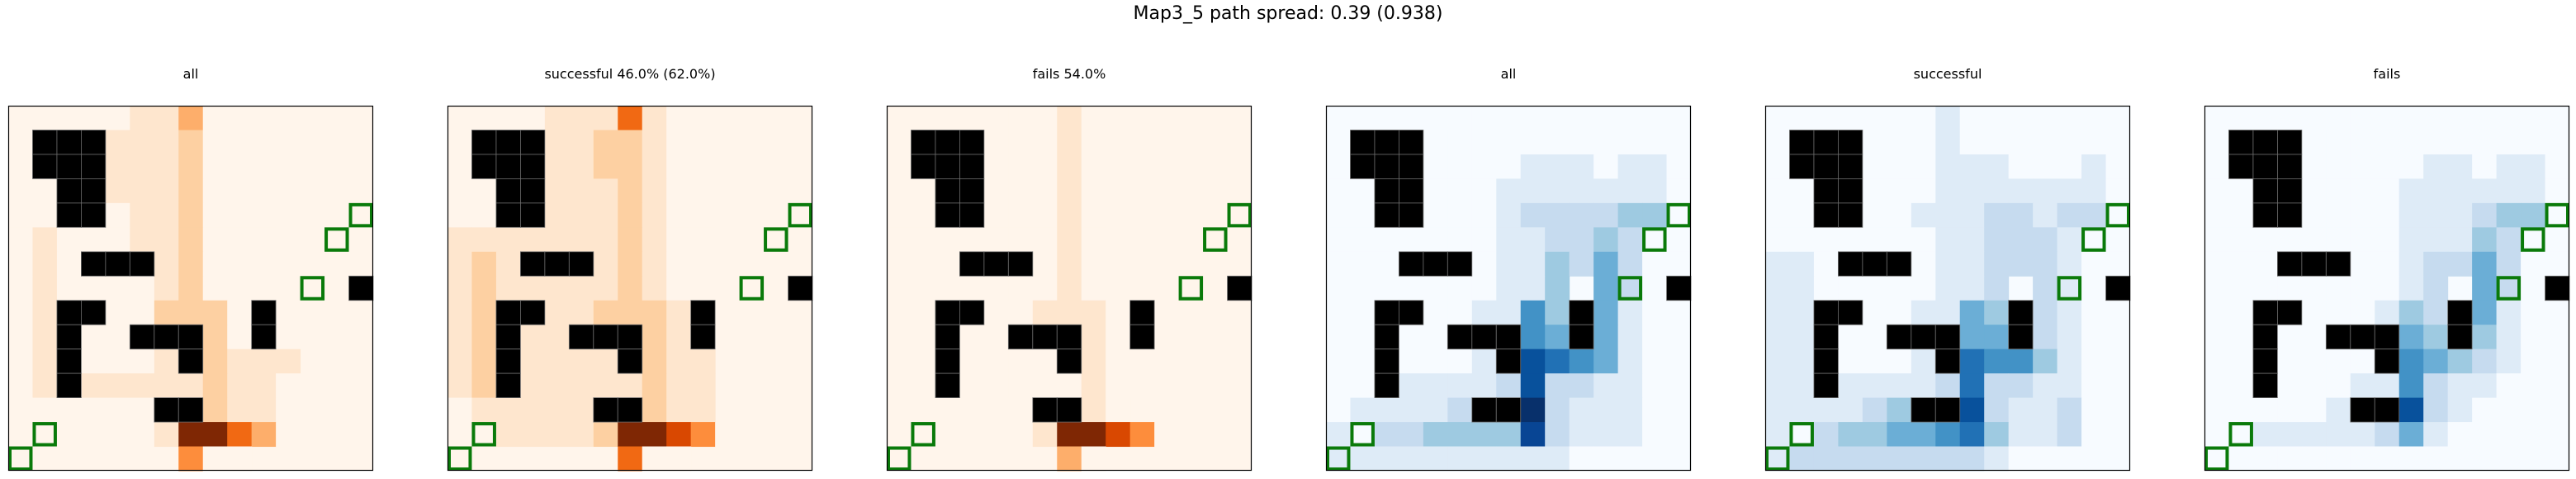 Image resolution: width=2576 pixels, height=479 pixels. I want to click on panel-frame, so click(1508, 288).